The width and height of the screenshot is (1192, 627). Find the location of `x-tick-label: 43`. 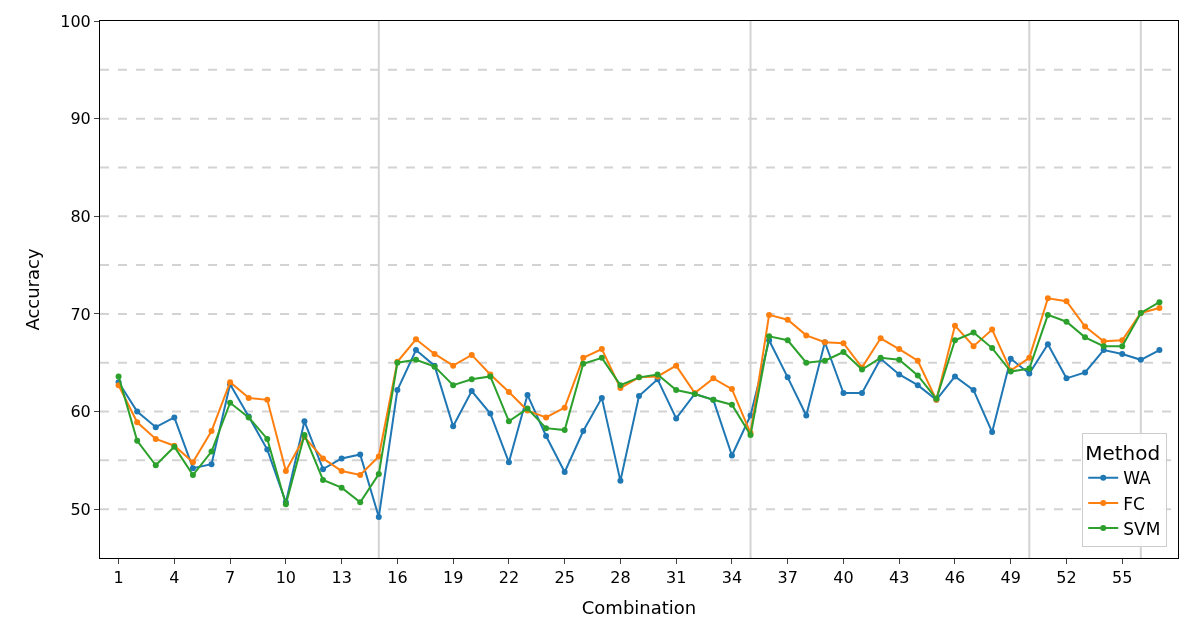

x-tick-label: 43 is located at coordinates (899, 578).